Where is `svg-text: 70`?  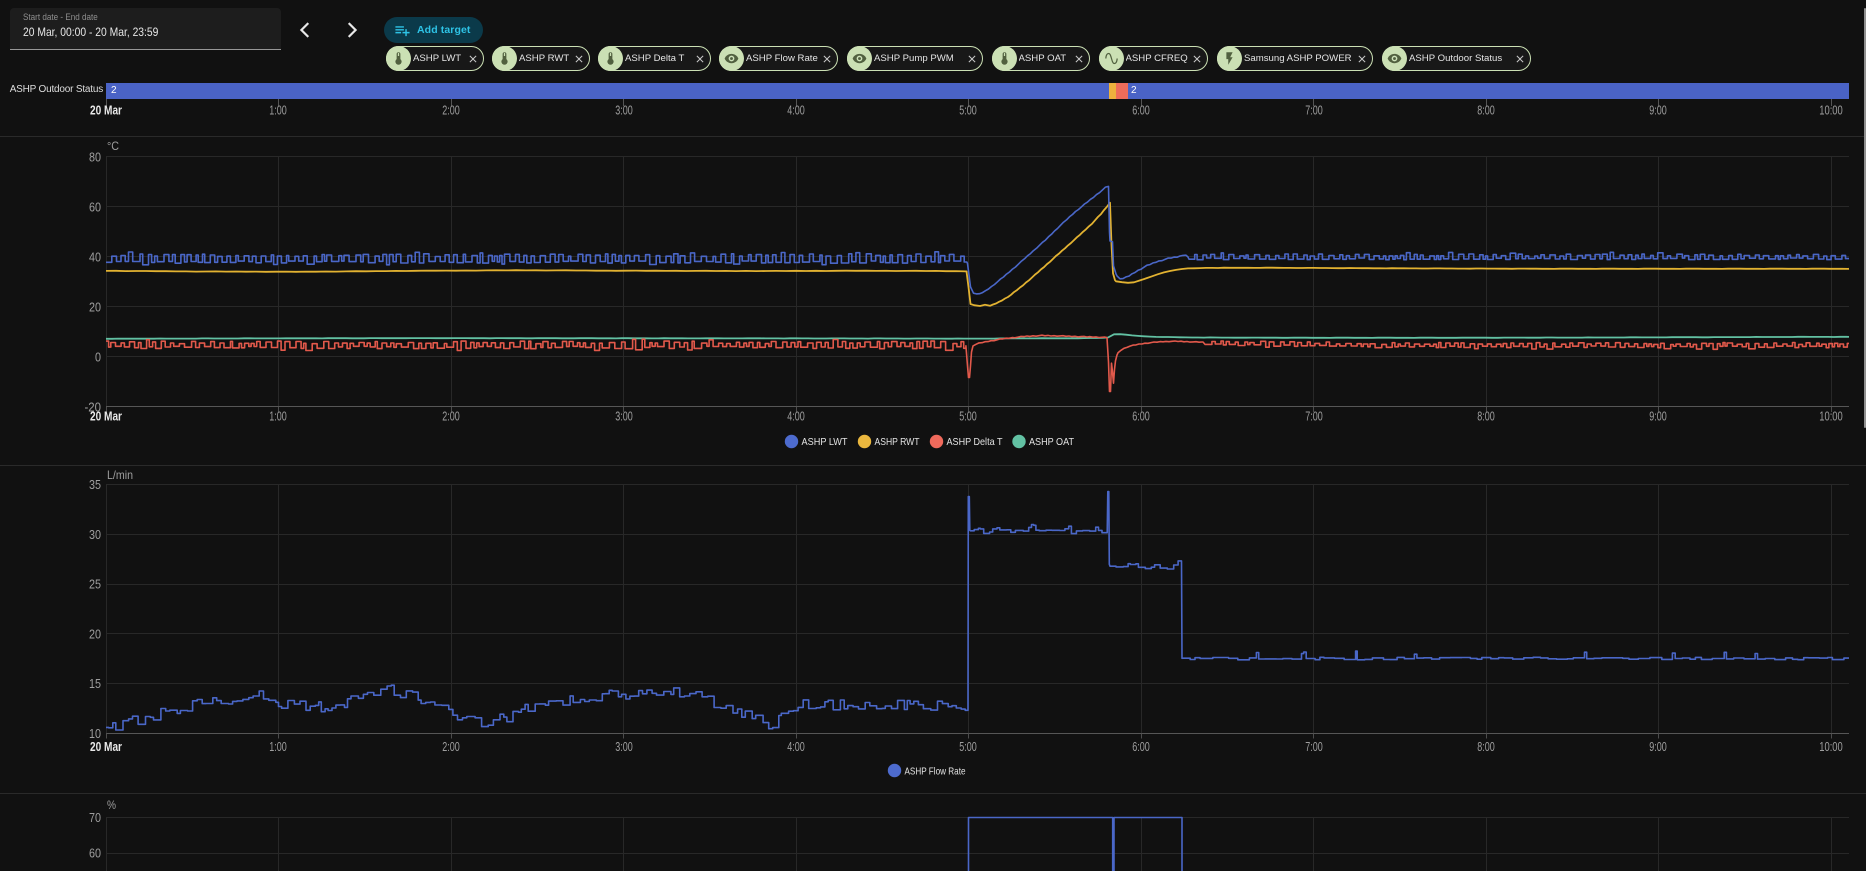 svg-text: 70 is located at coordinates (95, 817).